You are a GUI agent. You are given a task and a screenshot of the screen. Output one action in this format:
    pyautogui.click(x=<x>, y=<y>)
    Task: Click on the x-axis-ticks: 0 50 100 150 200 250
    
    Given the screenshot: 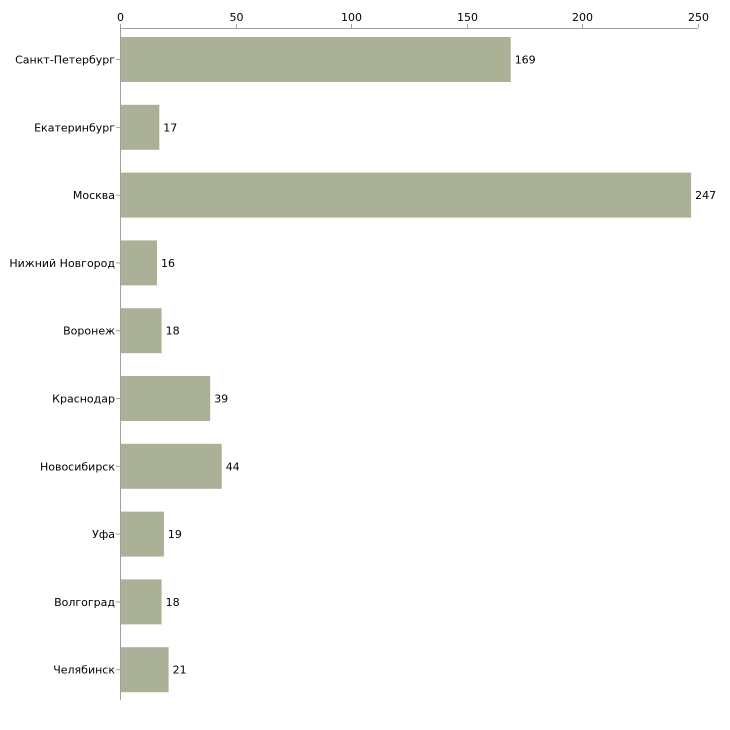 What is the action you would take?
    pyautogui.click(x=413, y=19)
    